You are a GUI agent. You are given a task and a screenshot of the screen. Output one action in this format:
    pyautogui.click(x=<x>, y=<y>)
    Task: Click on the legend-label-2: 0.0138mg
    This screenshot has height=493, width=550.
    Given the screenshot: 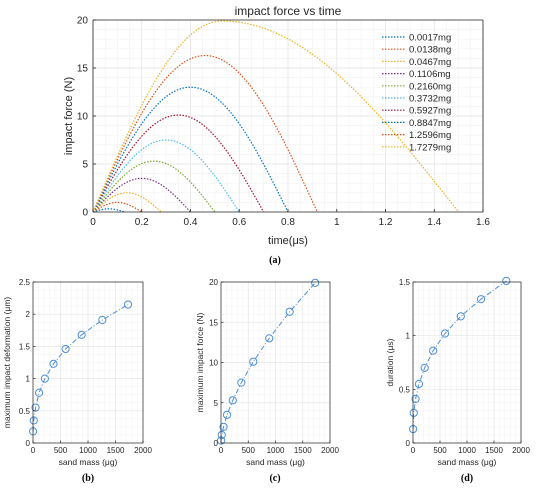 What is the action you would take?
    pyautogui.click(x=430, y=50)
    